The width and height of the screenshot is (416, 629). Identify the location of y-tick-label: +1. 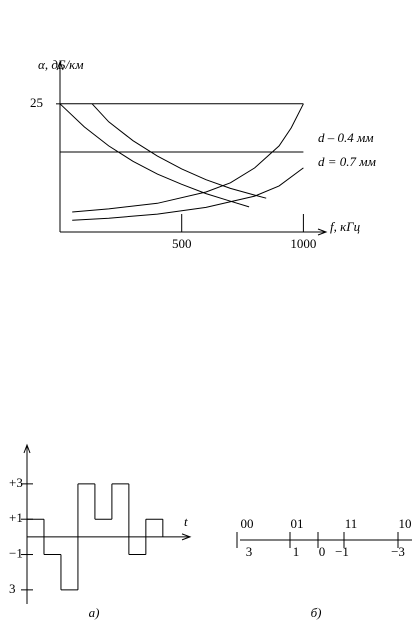
(16, 517).